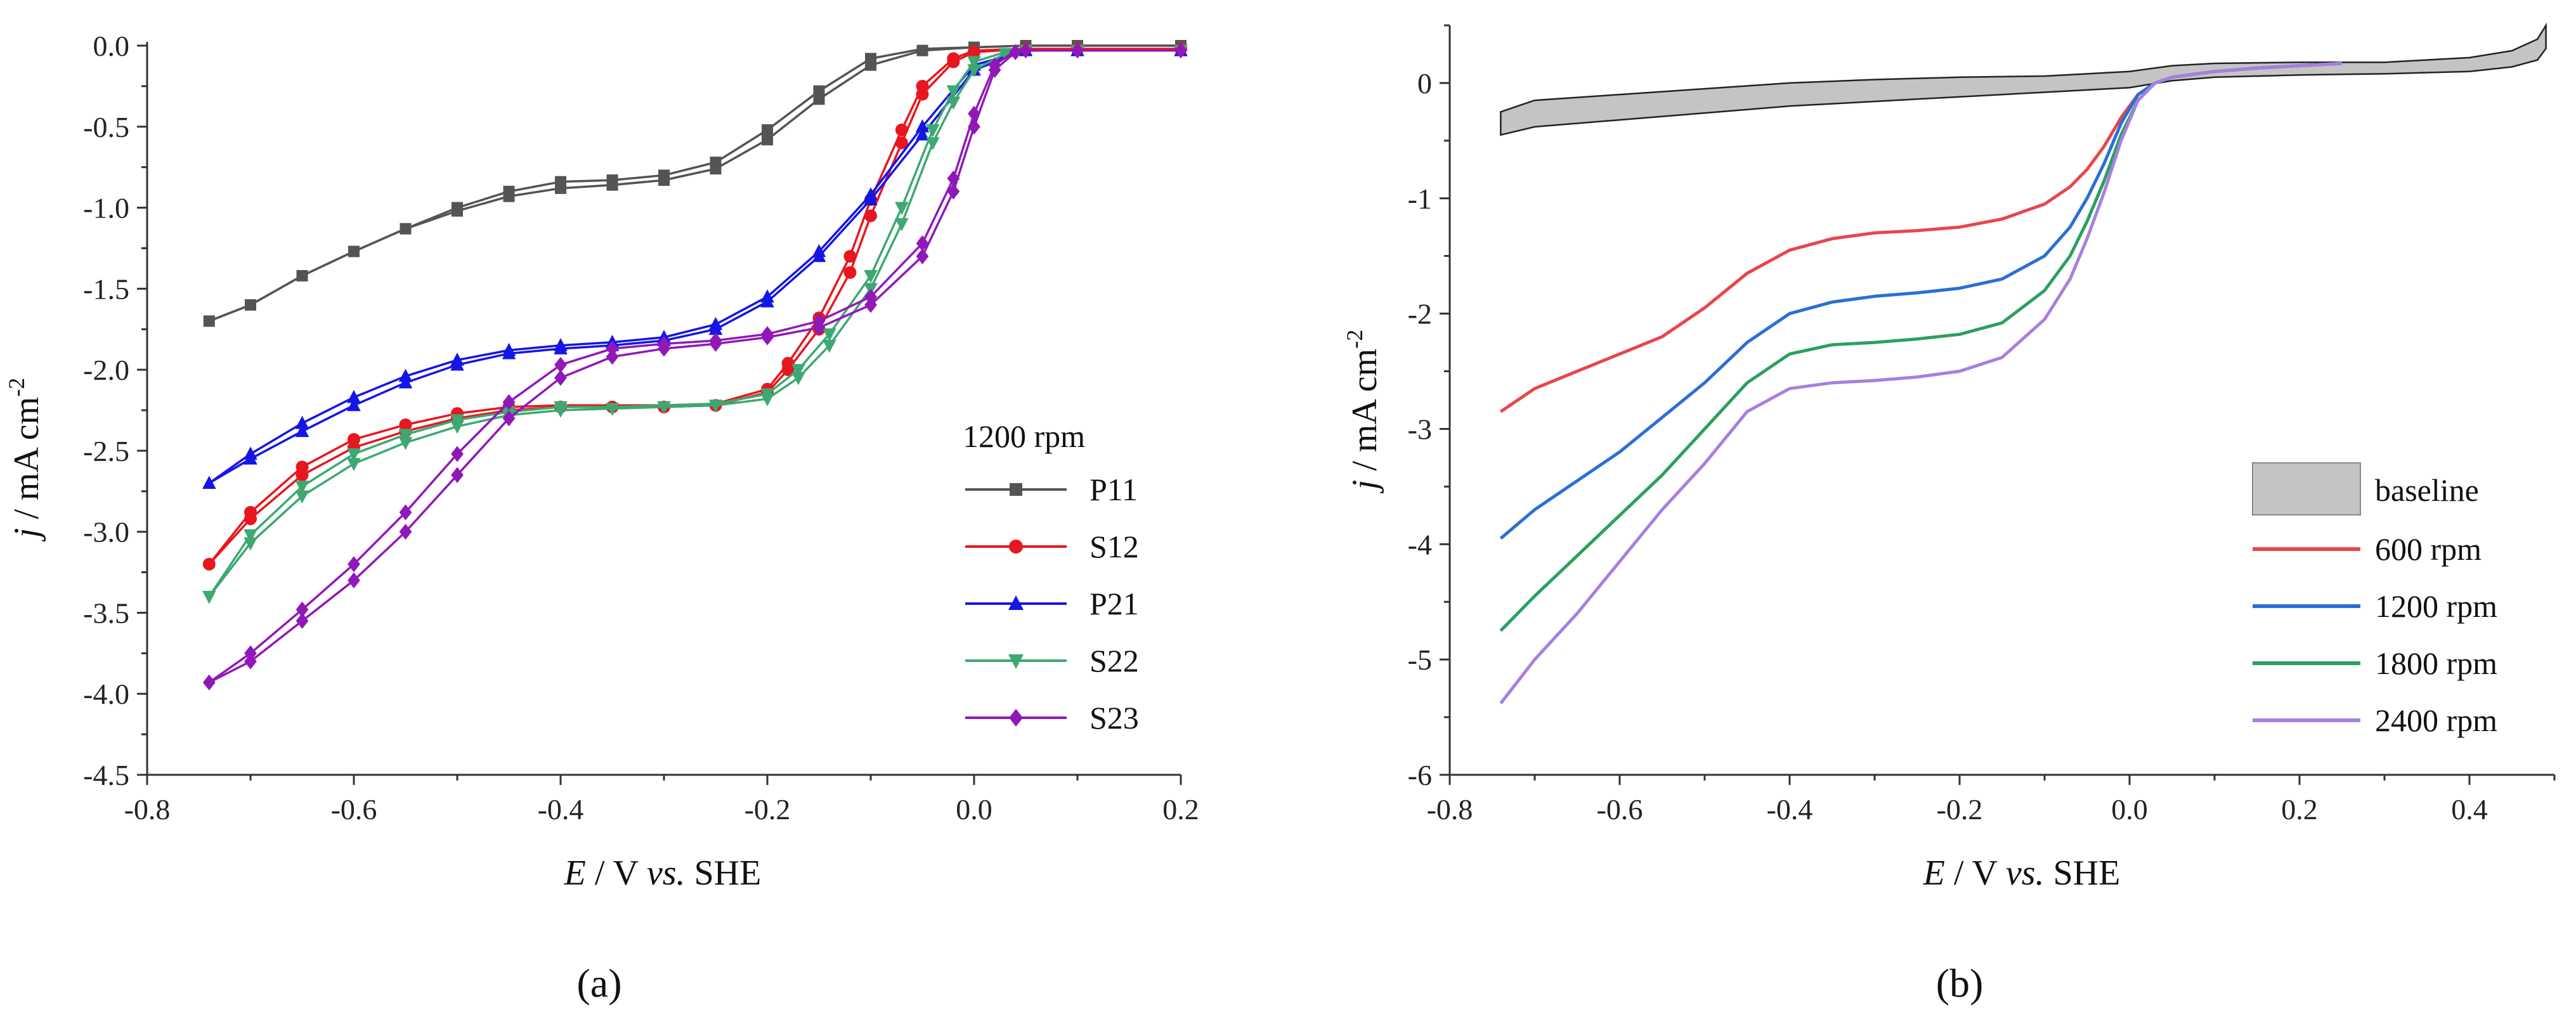 This screenshot has height=1024, width=2576. I want to click on panel-b-legend-label: 1800 rpm, so click(2436, 663).